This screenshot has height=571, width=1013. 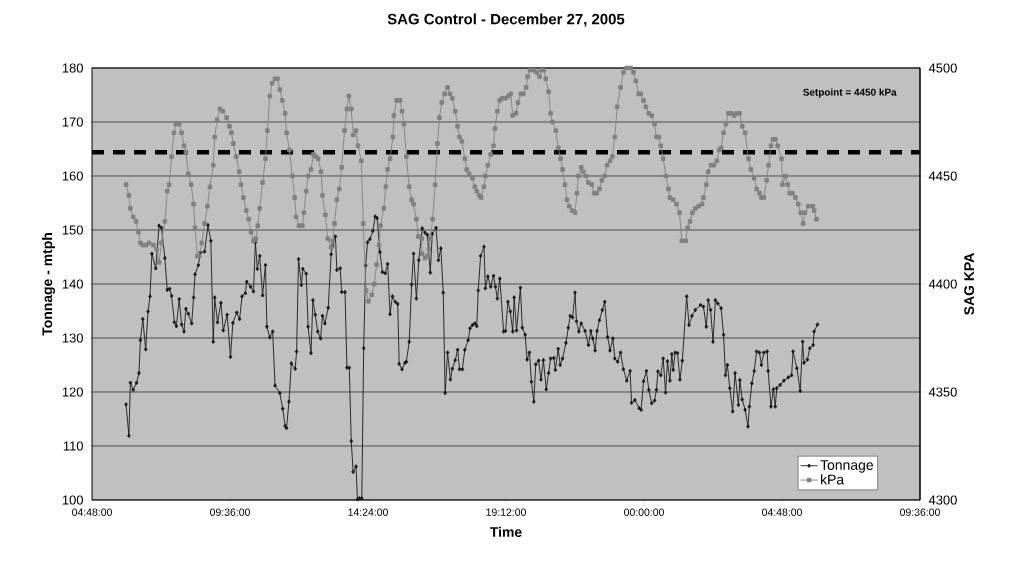 I want to click on y2-tick-label: 4500, so click(x=942, y=68).